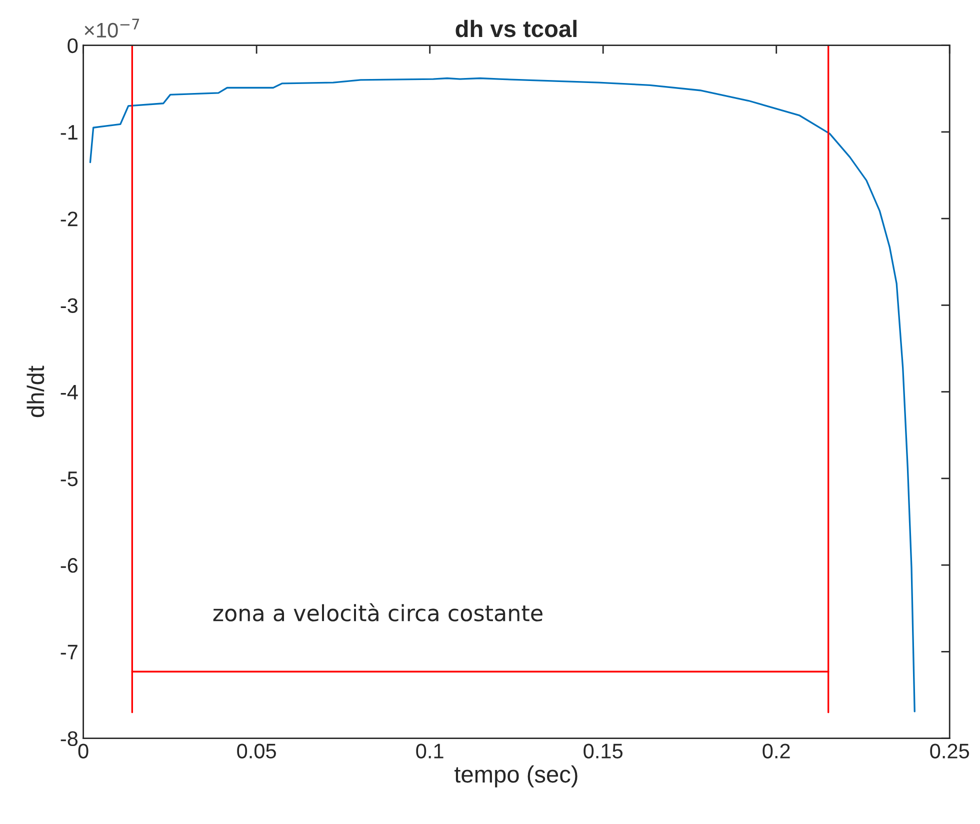 The width and height of the screenshot is (980, 824). Describe the element at coordinates (256, 751) in the screenshot. I see `x-tick-label: 0.05` at that location.